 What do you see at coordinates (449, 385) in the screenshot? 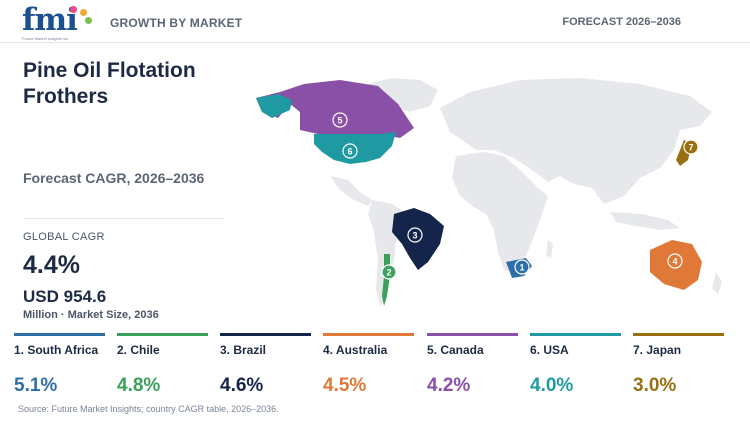
I see `card-cagr-value: 4.2%` at bounding box center [449, 385].